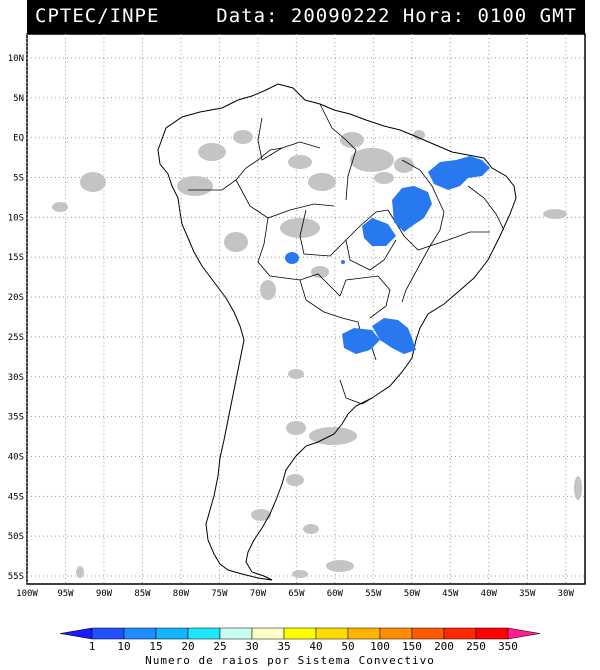  I want to click on colorbar-label: 150, so click(412, 646).